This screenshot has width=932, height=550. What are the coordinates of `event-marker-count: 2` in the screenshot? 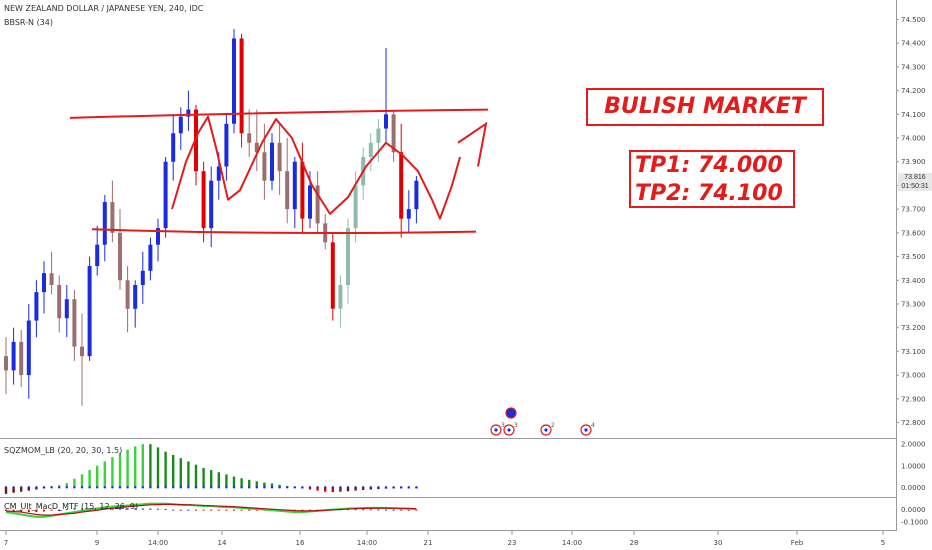 It's located at (553, 425).